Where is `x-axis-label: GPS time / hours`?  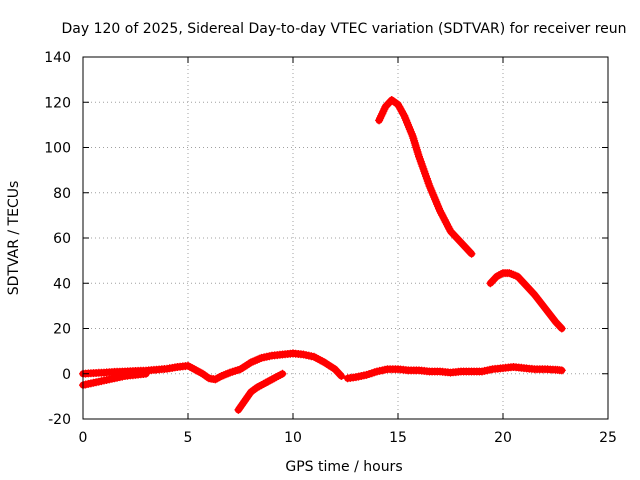 x-axis-label: GPS time / hours is located at coordinates (343, 467).